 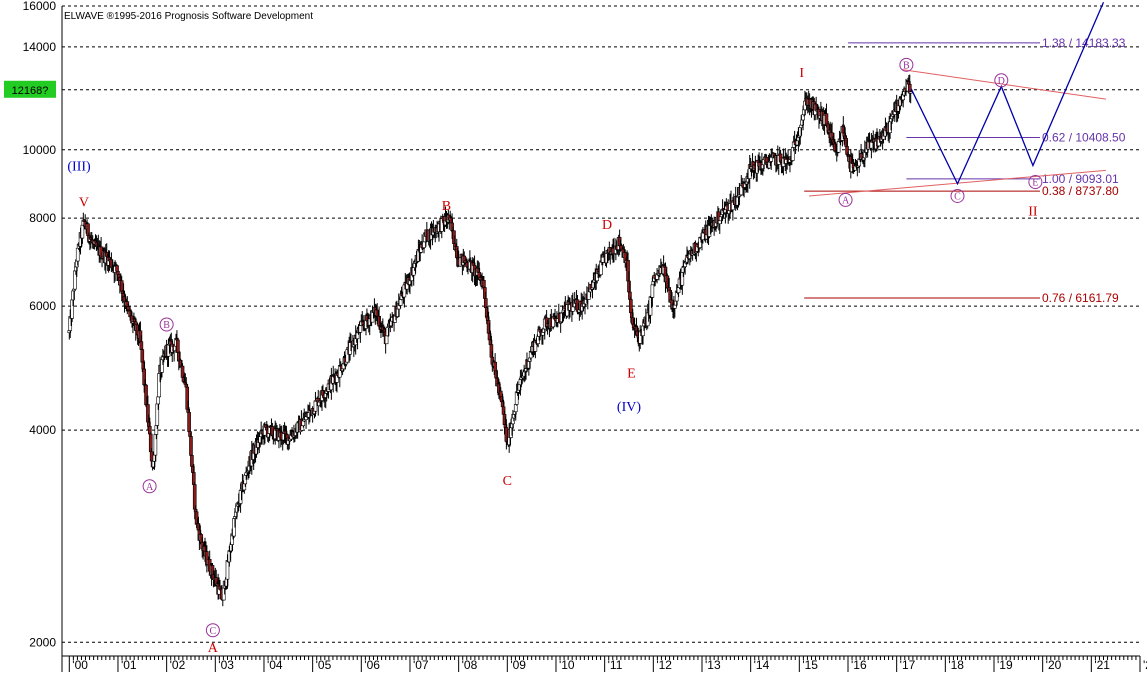 I want to click on current-price-label: 12168?, so click(x=30, y=91).